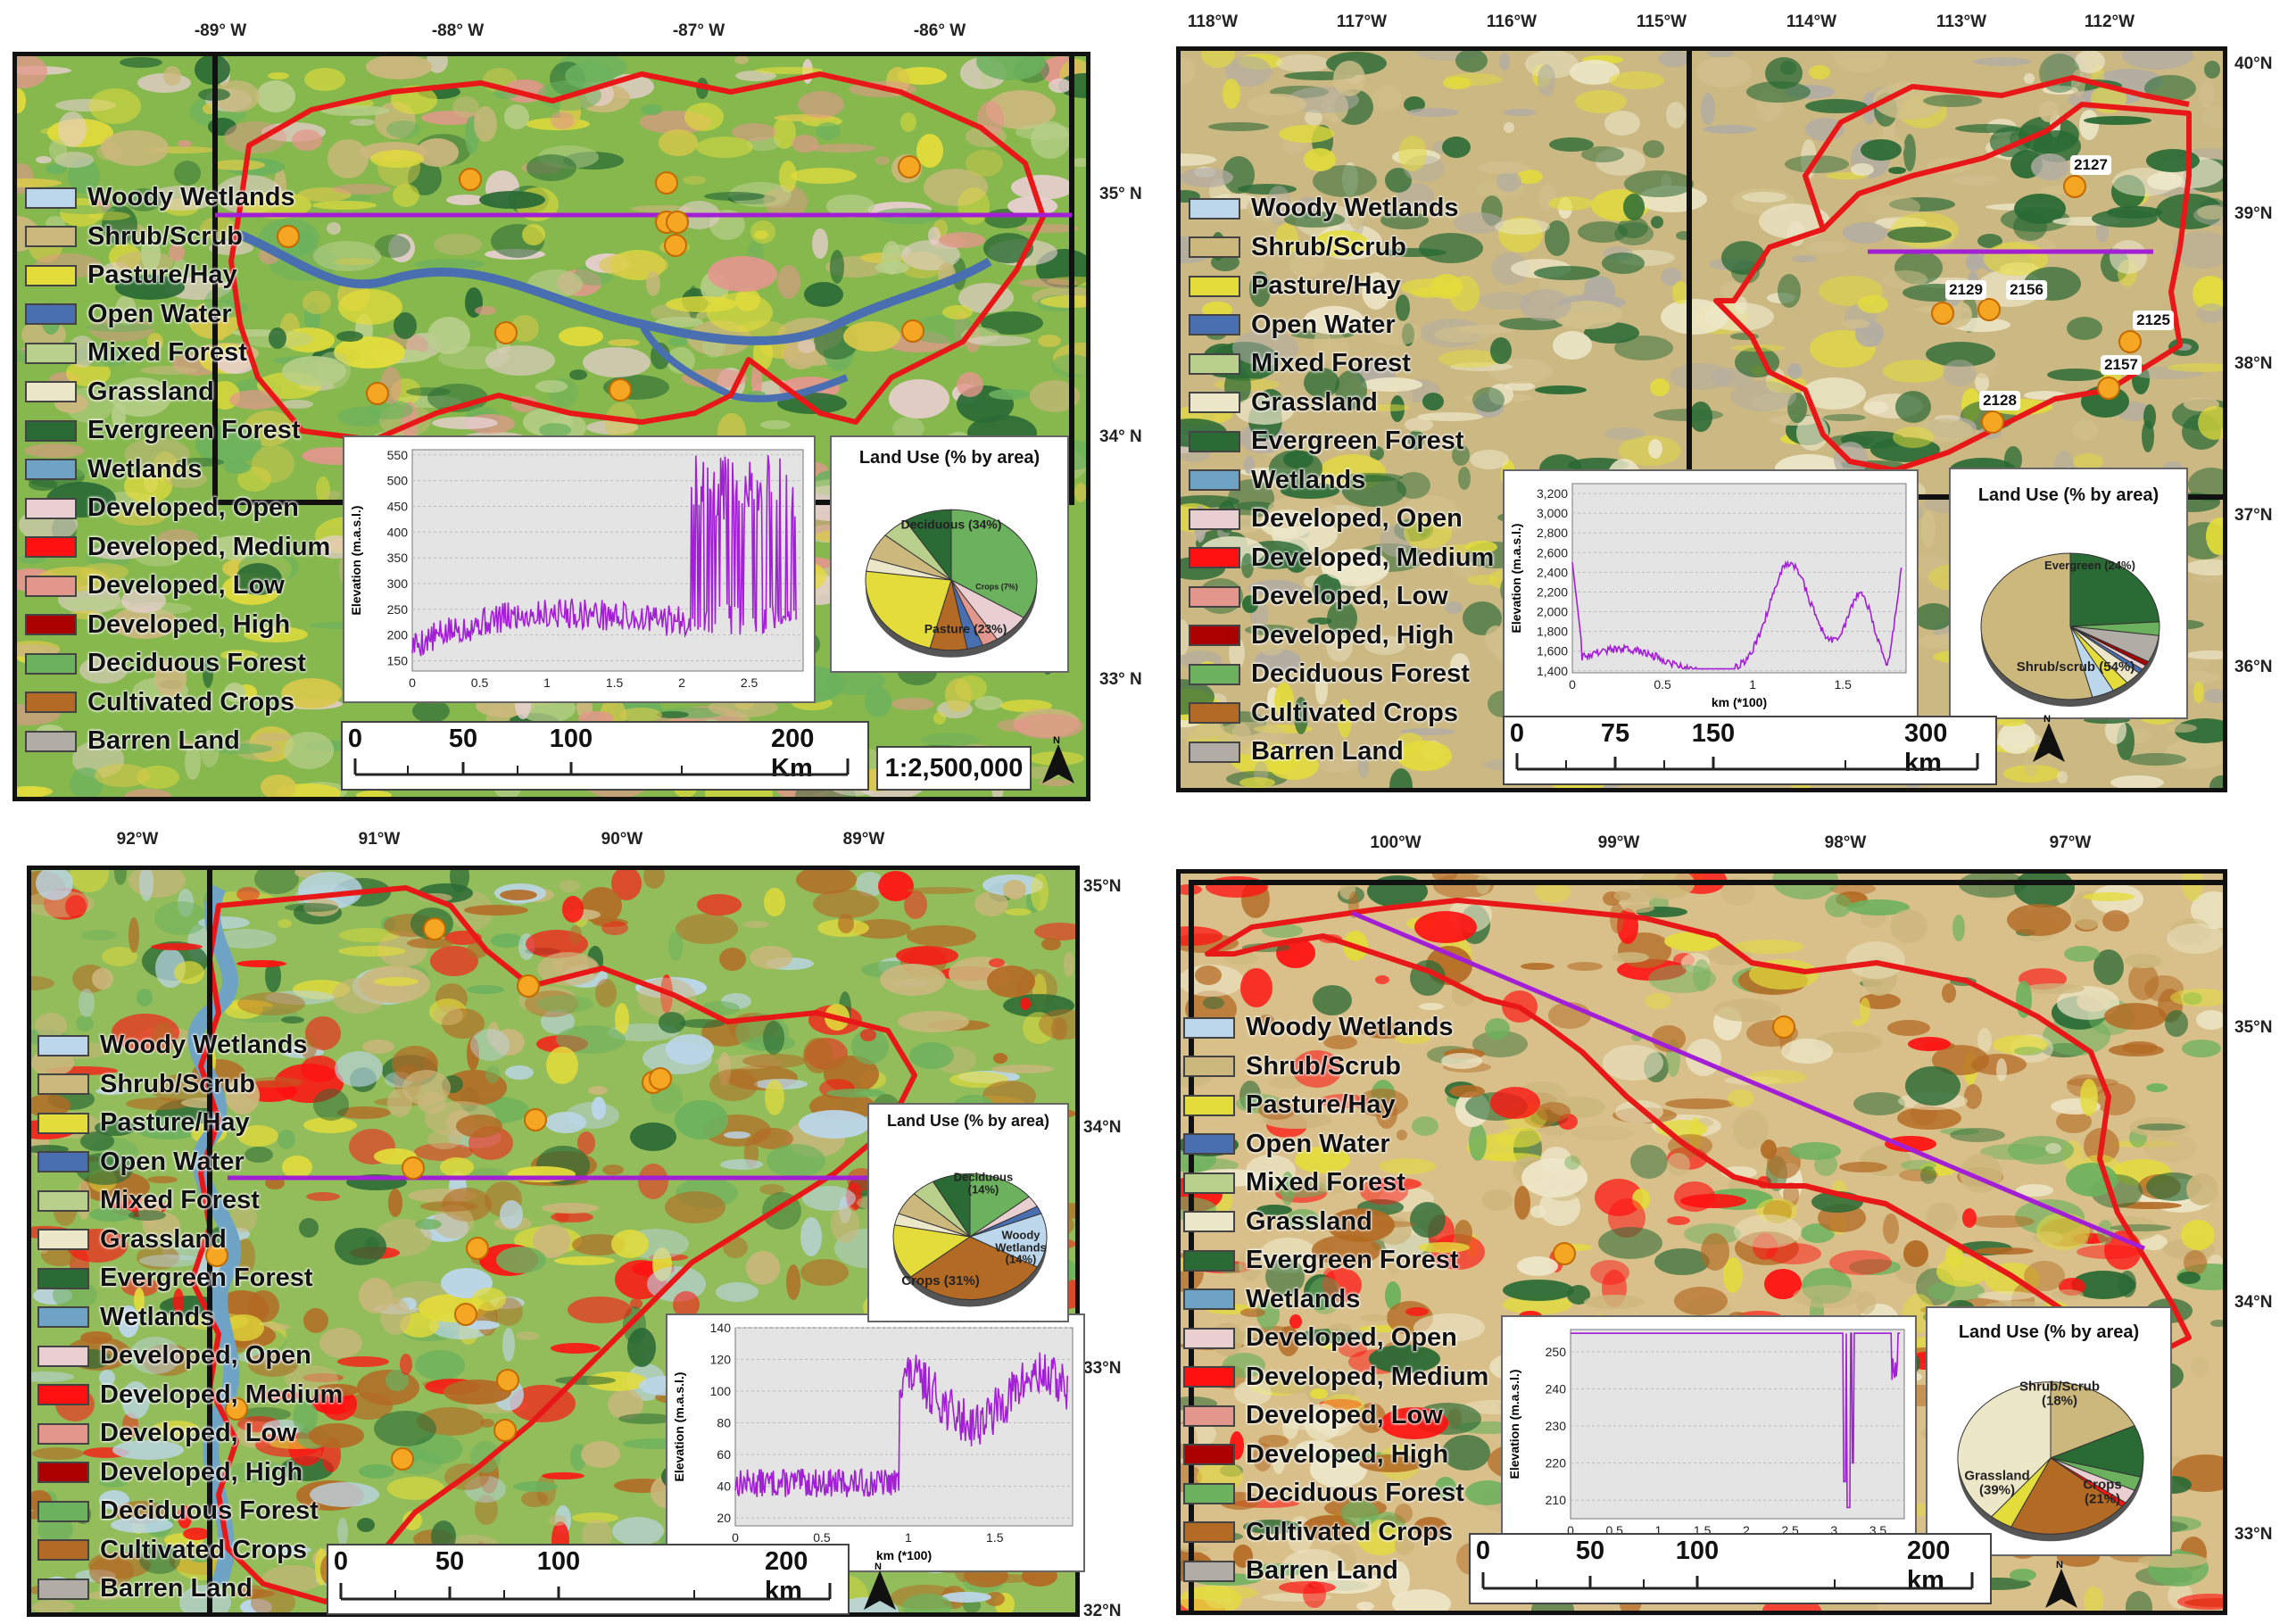 The height and width of the screenshot is (1624, 2288). What do you see at coordinates (1335, 1338) in the screenshot?
I see `legend-item: Developed, Open` at bounding box center [1335, 1338].